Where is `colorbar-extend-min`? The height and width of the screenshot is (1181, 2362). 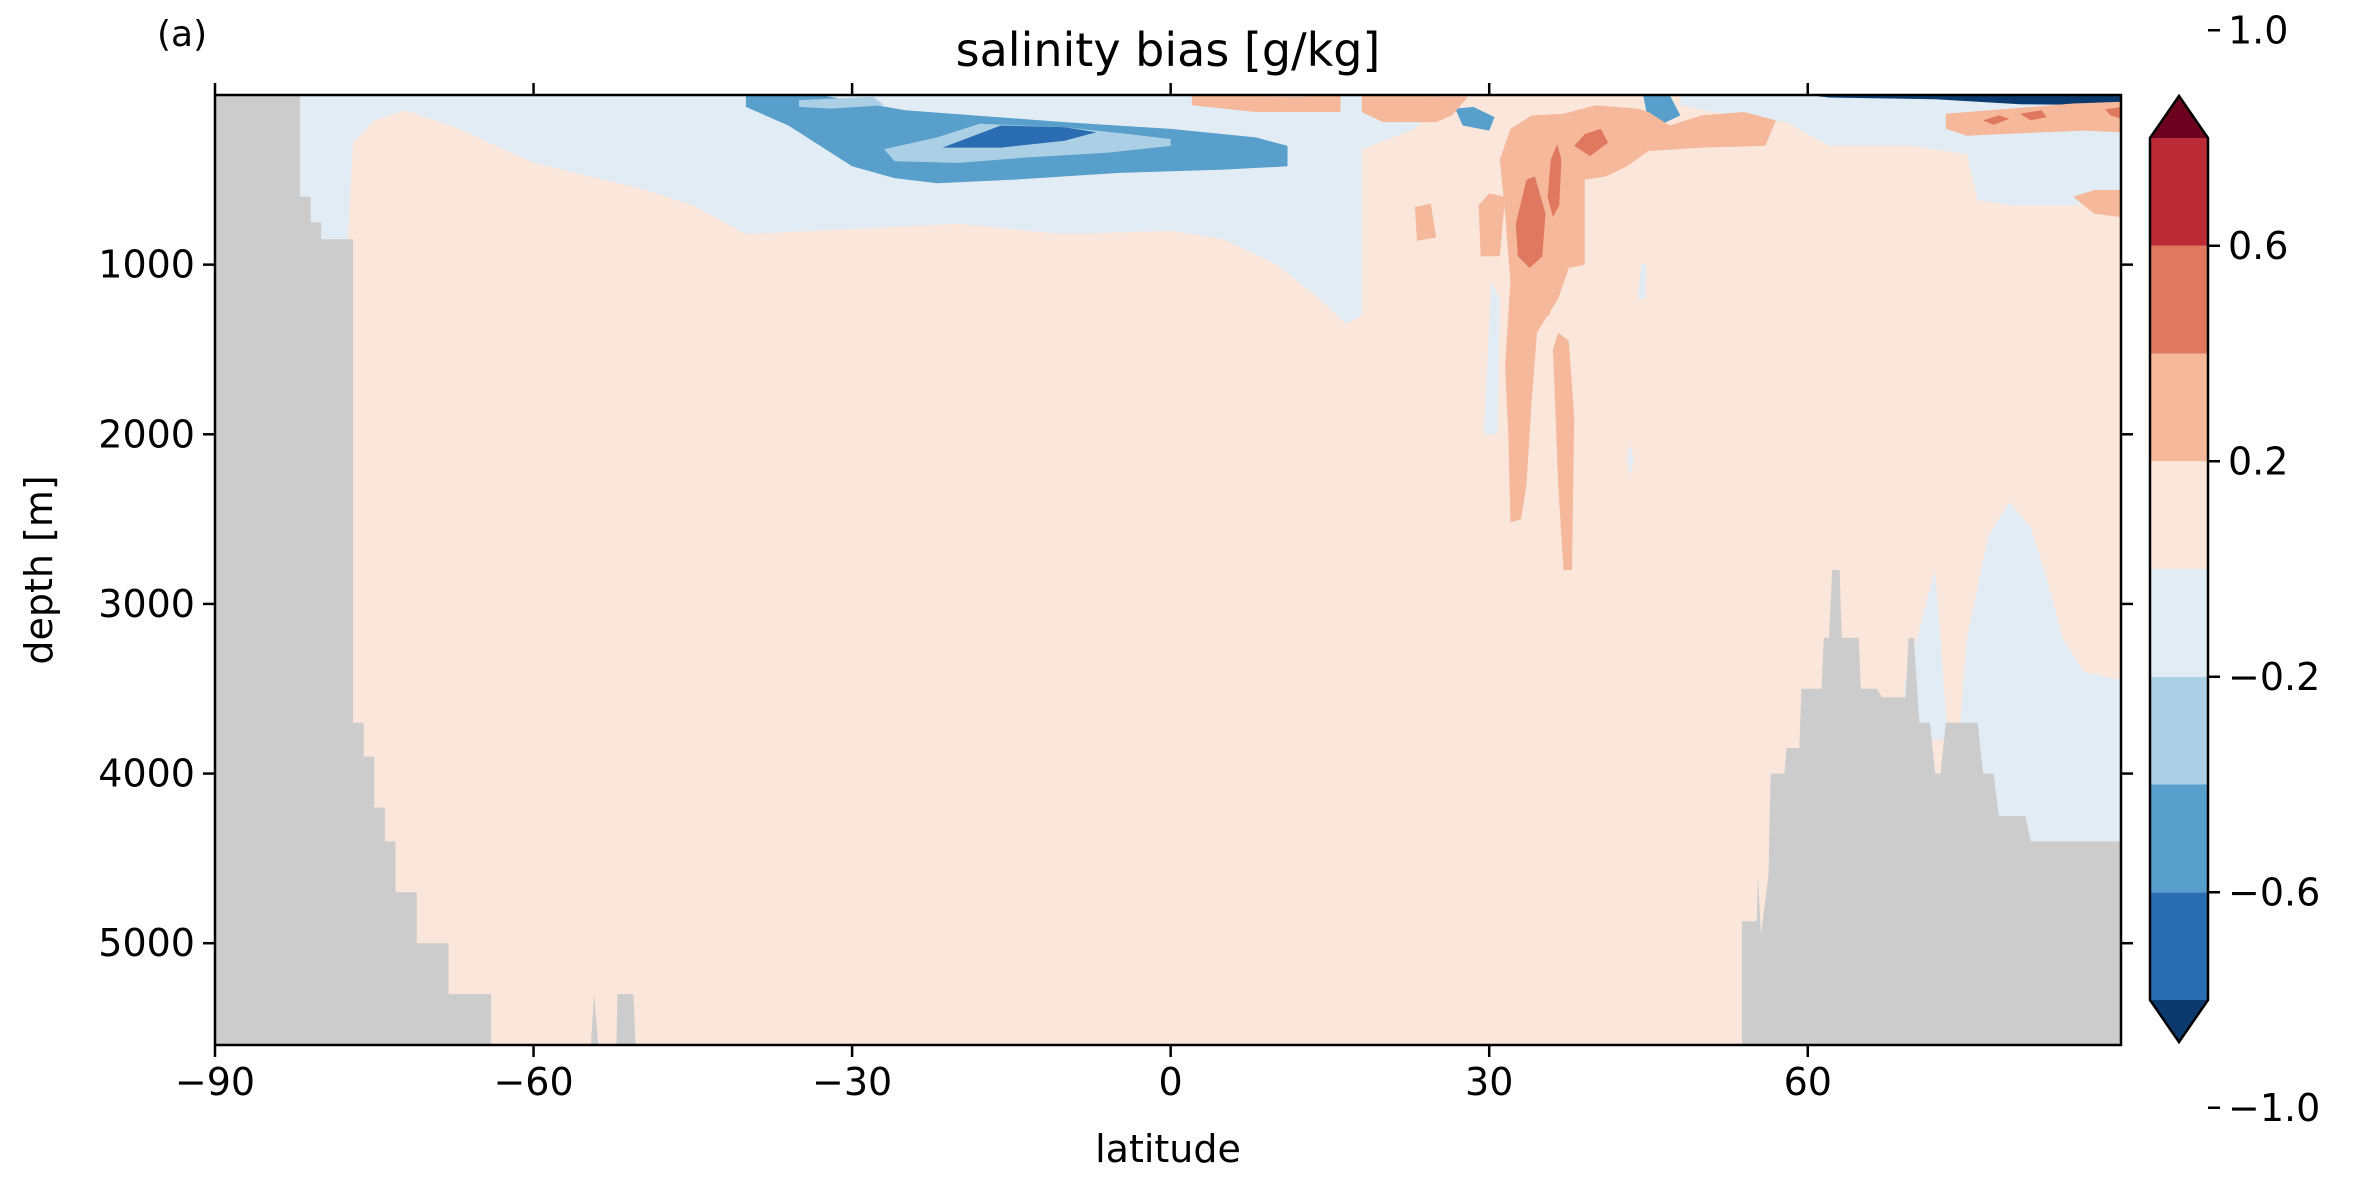
colorbar-extend-min is located at coordinates (2179, 1021).